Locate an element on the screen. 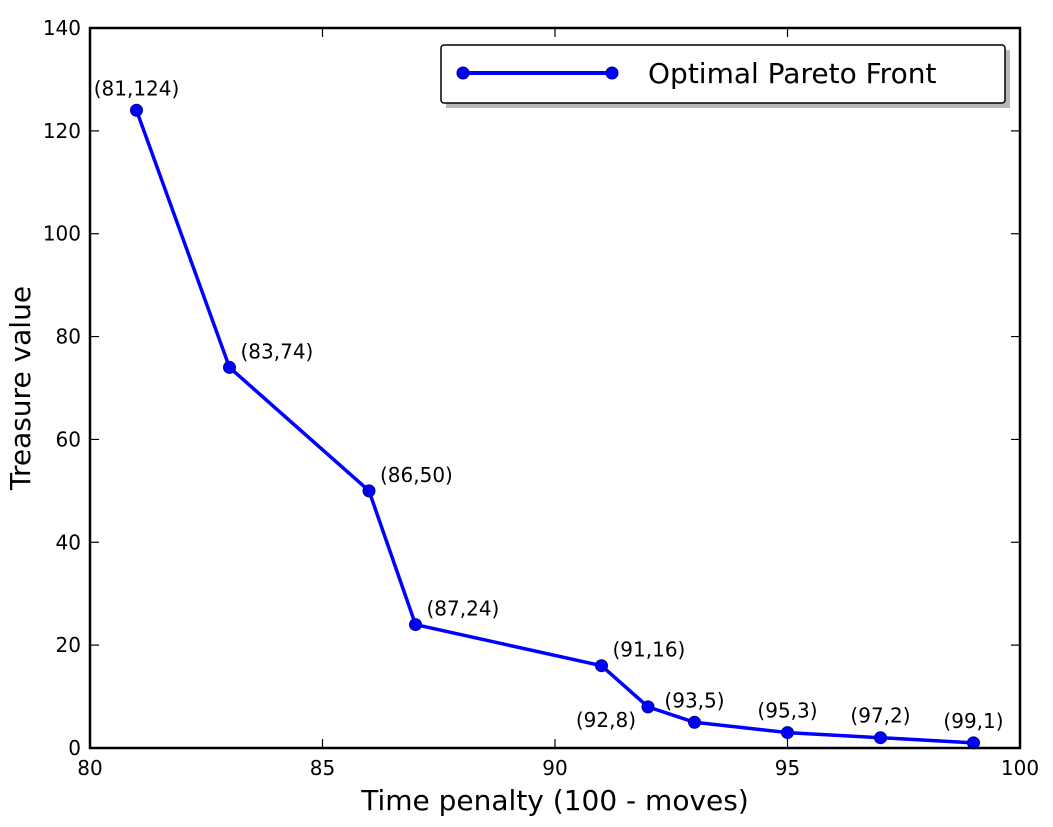  legend-marker-right is located at coordinates (612, 73).